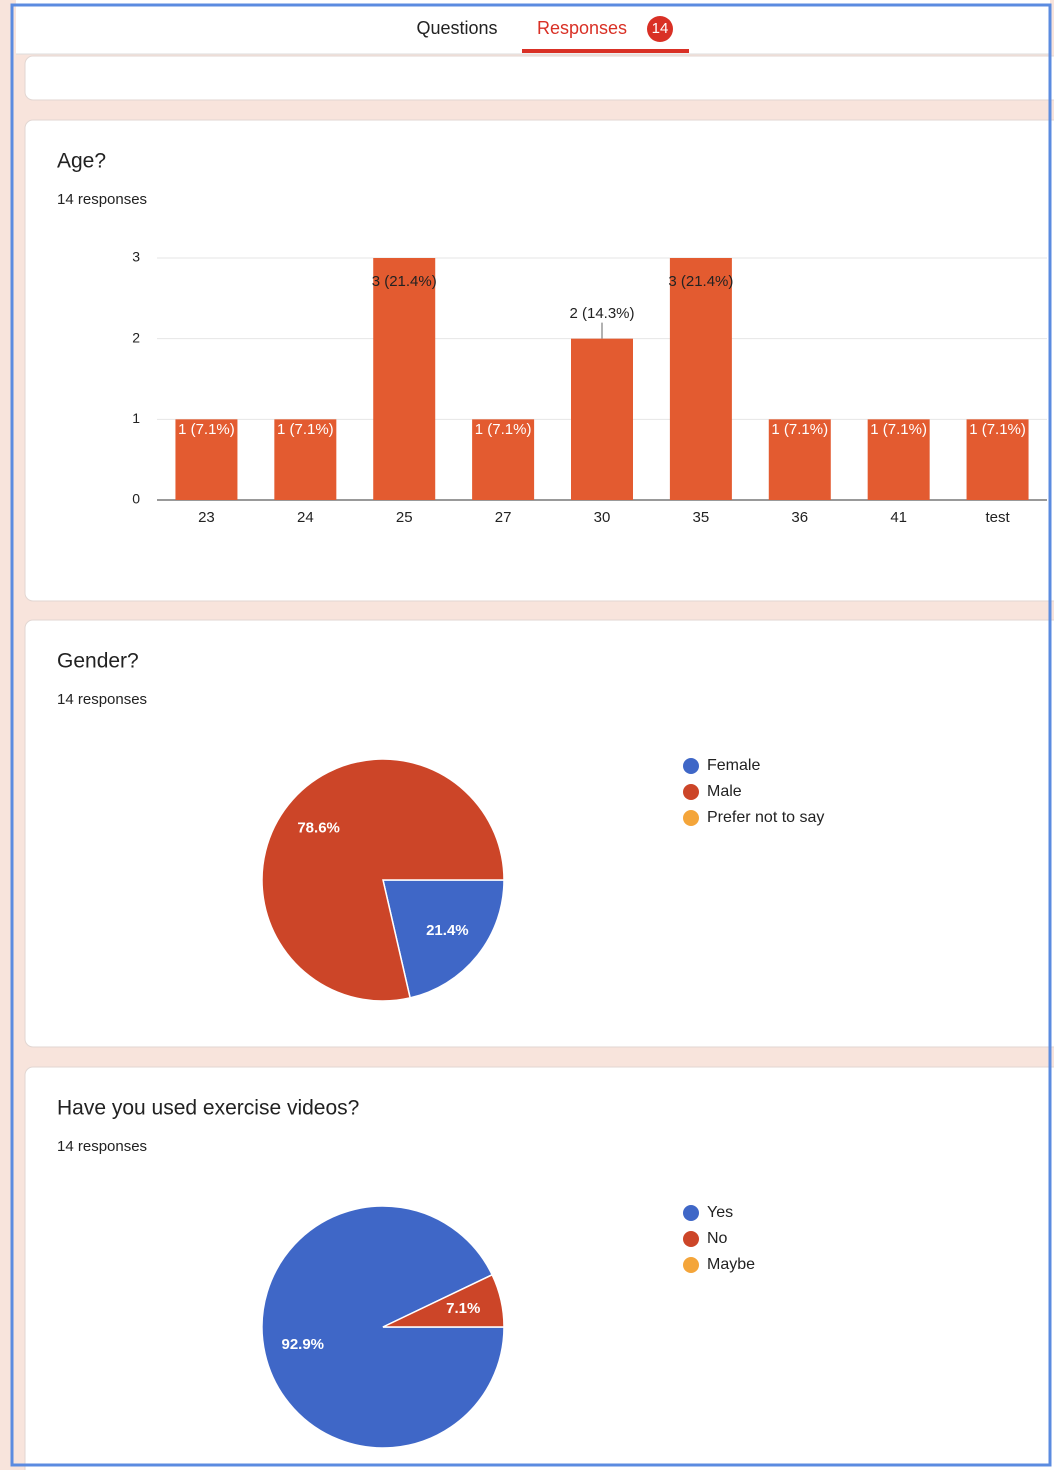  Describe the element at coordinates (318, 828) in the screenshot. I see `pie-label: 78.6%` at that location.